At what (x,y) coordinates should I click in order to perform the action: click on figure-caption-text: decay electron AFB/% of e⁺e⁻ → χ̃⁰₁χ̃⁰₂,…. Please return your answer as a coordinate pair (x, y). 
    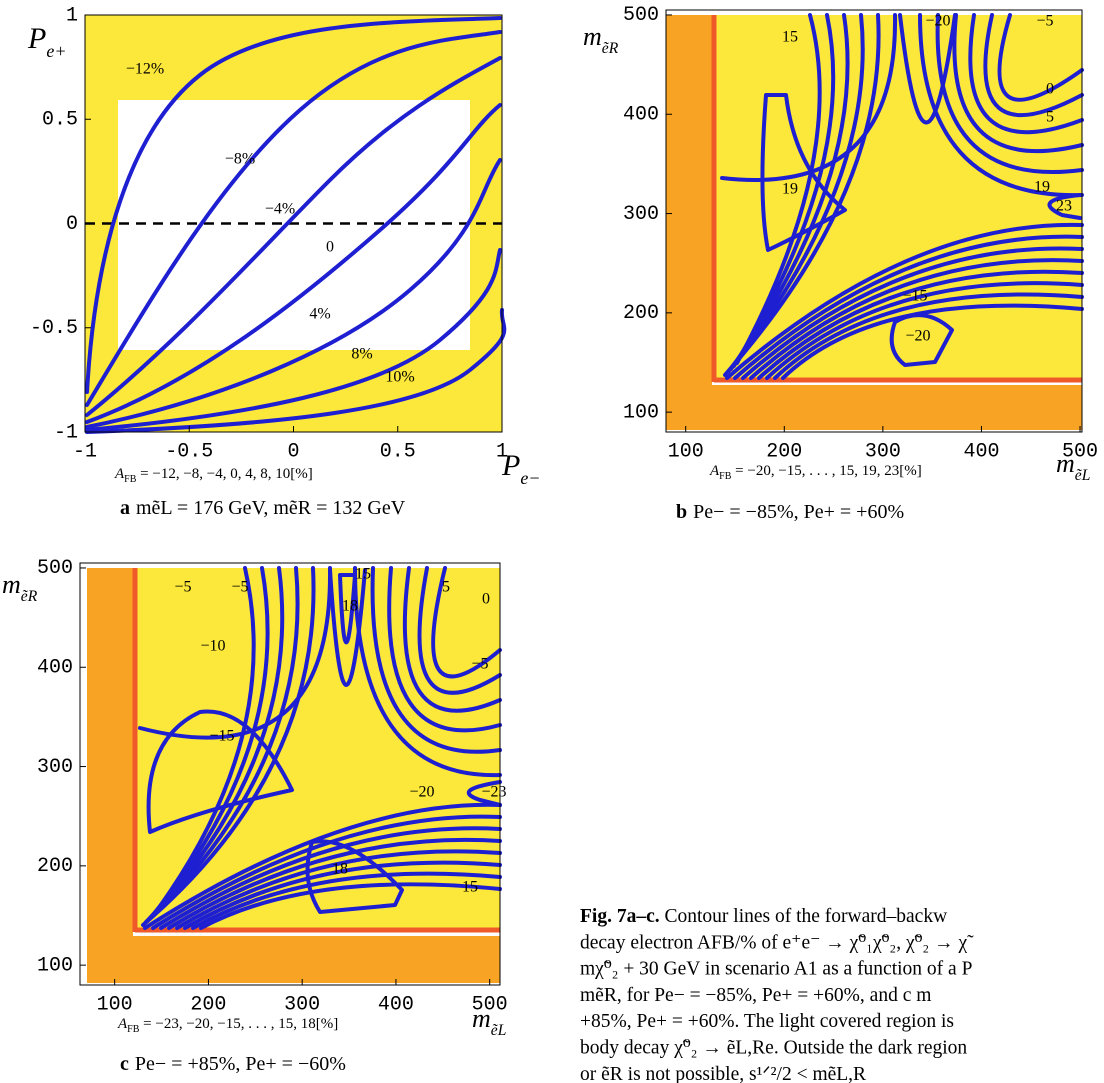
    Looking at the image, I should click on (777, 942).